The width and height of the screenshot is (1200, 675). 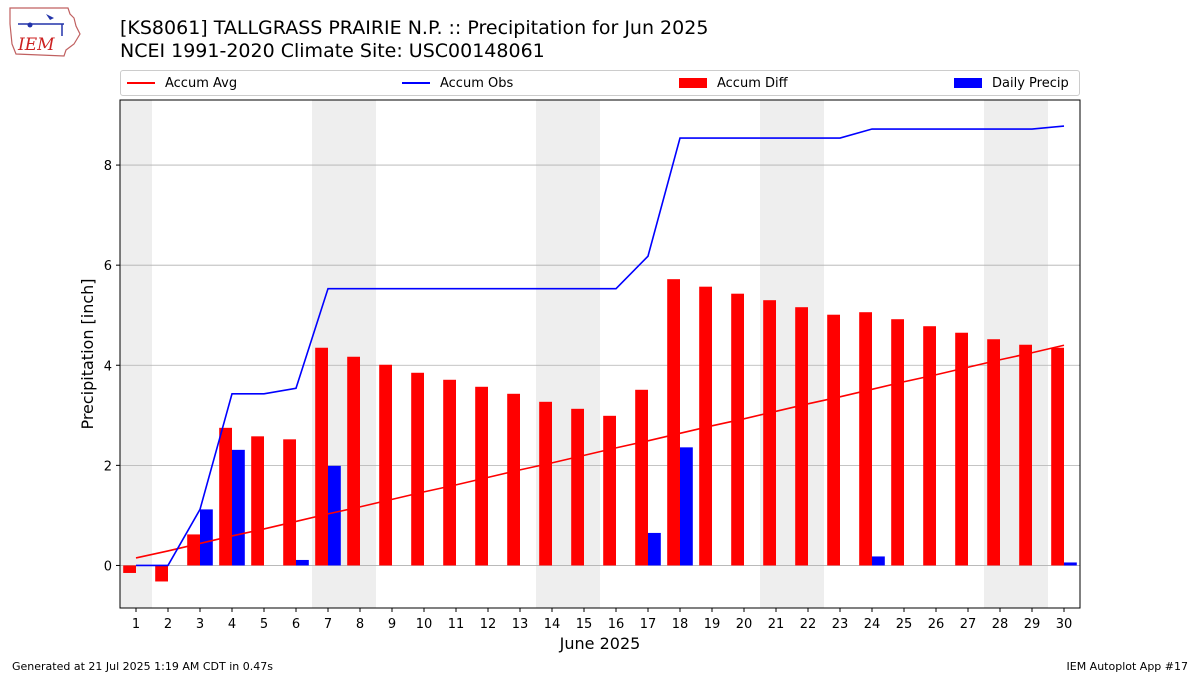 I want to click on logo-text: IEM, so click(x=36, y=45).